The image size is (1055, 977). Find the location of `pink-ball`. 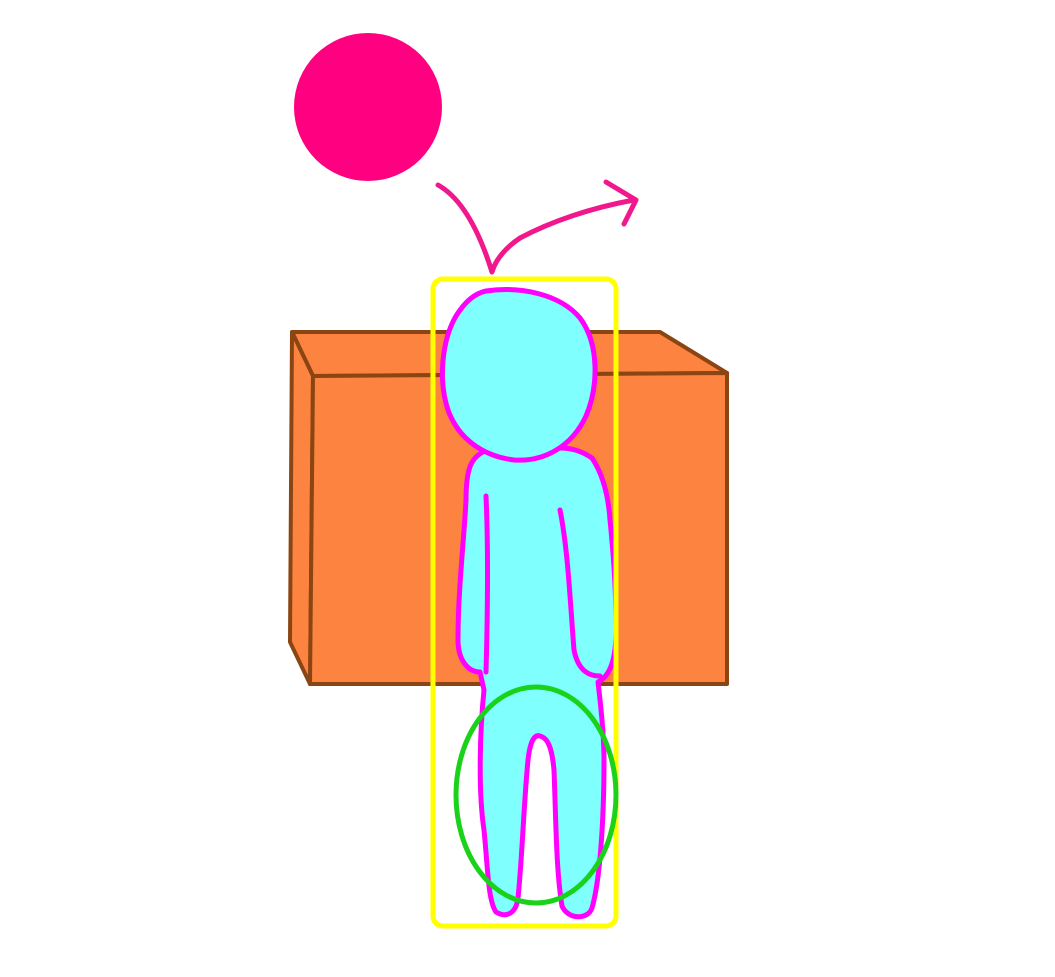

pink-ball is located at coordinates (368, 107).